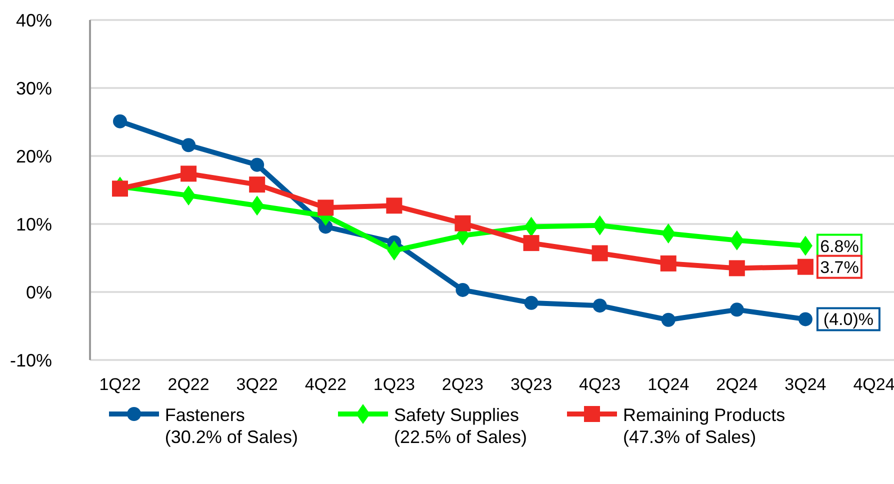 The width and height of the screenshot is (894, 484). What do you see at coordinates (325, 384) in the screenshot?
I see `x-tick-label: 4Q22` at bounding box center [325, 384].